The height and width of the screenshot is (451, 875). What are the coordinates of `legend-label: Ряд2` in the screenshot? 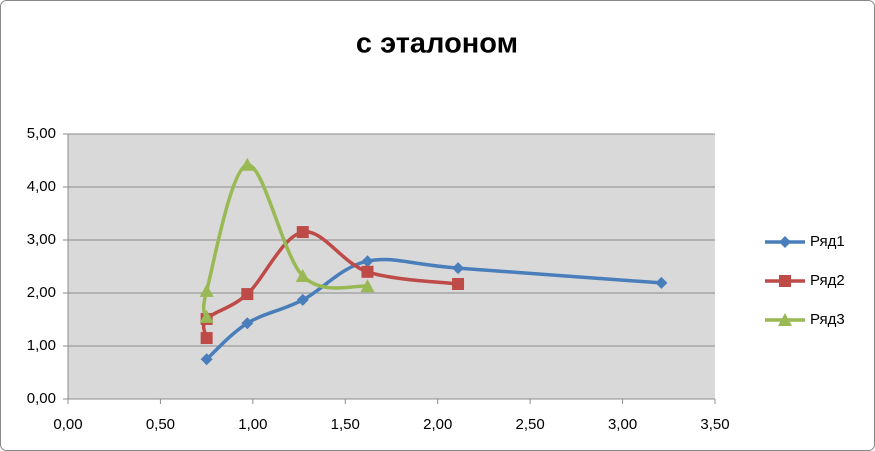 It's located at (827, 280).